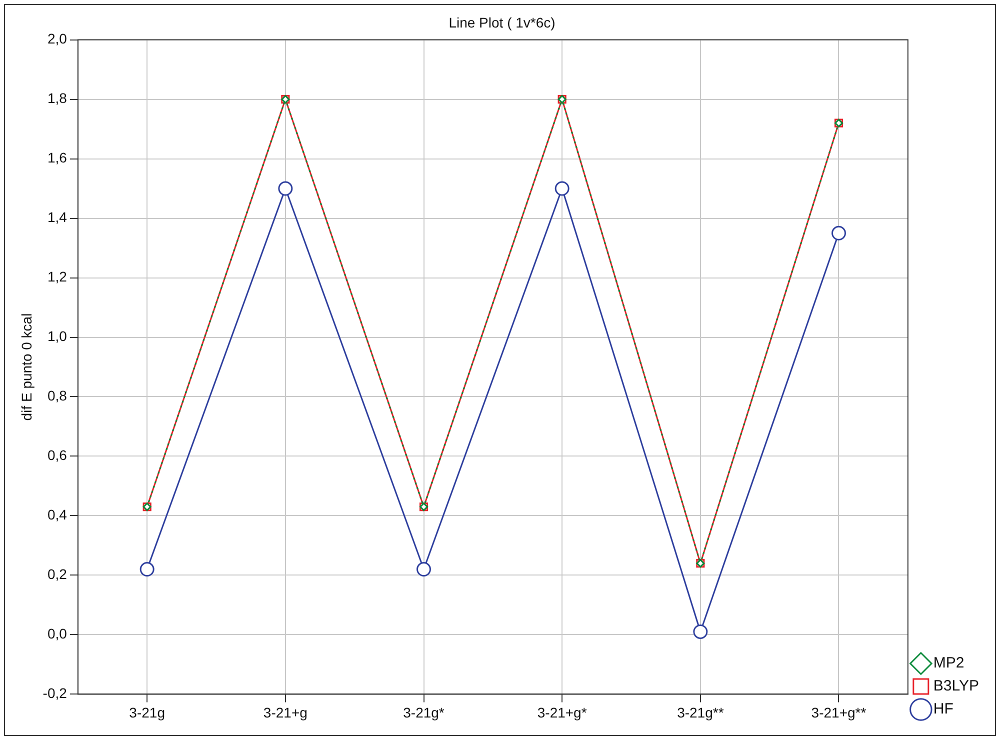  What do you see at coordinates (57, 634) in the screenshot?
I see `y-tick-label: 0,0` at bounding box center [57, 634].